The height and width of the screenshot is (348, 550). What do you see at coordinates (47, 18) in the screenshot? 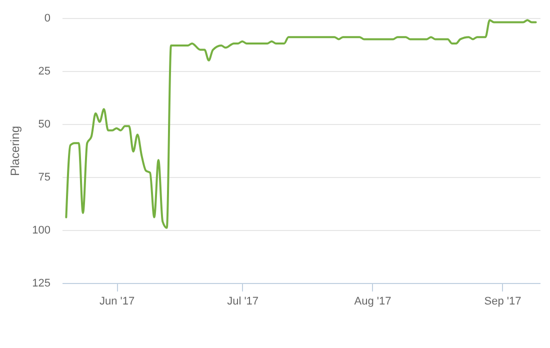
I see `y-tick-label: 0` at bounding box center [47, 18].